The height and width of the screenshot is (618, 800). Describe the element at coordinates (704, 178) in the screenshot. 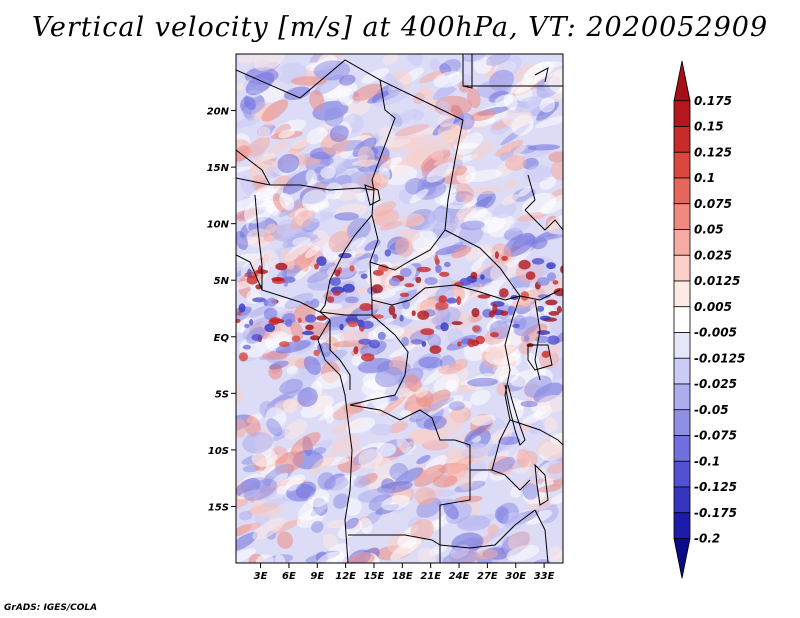

I see `colorbar-label: 0.1` at that location.